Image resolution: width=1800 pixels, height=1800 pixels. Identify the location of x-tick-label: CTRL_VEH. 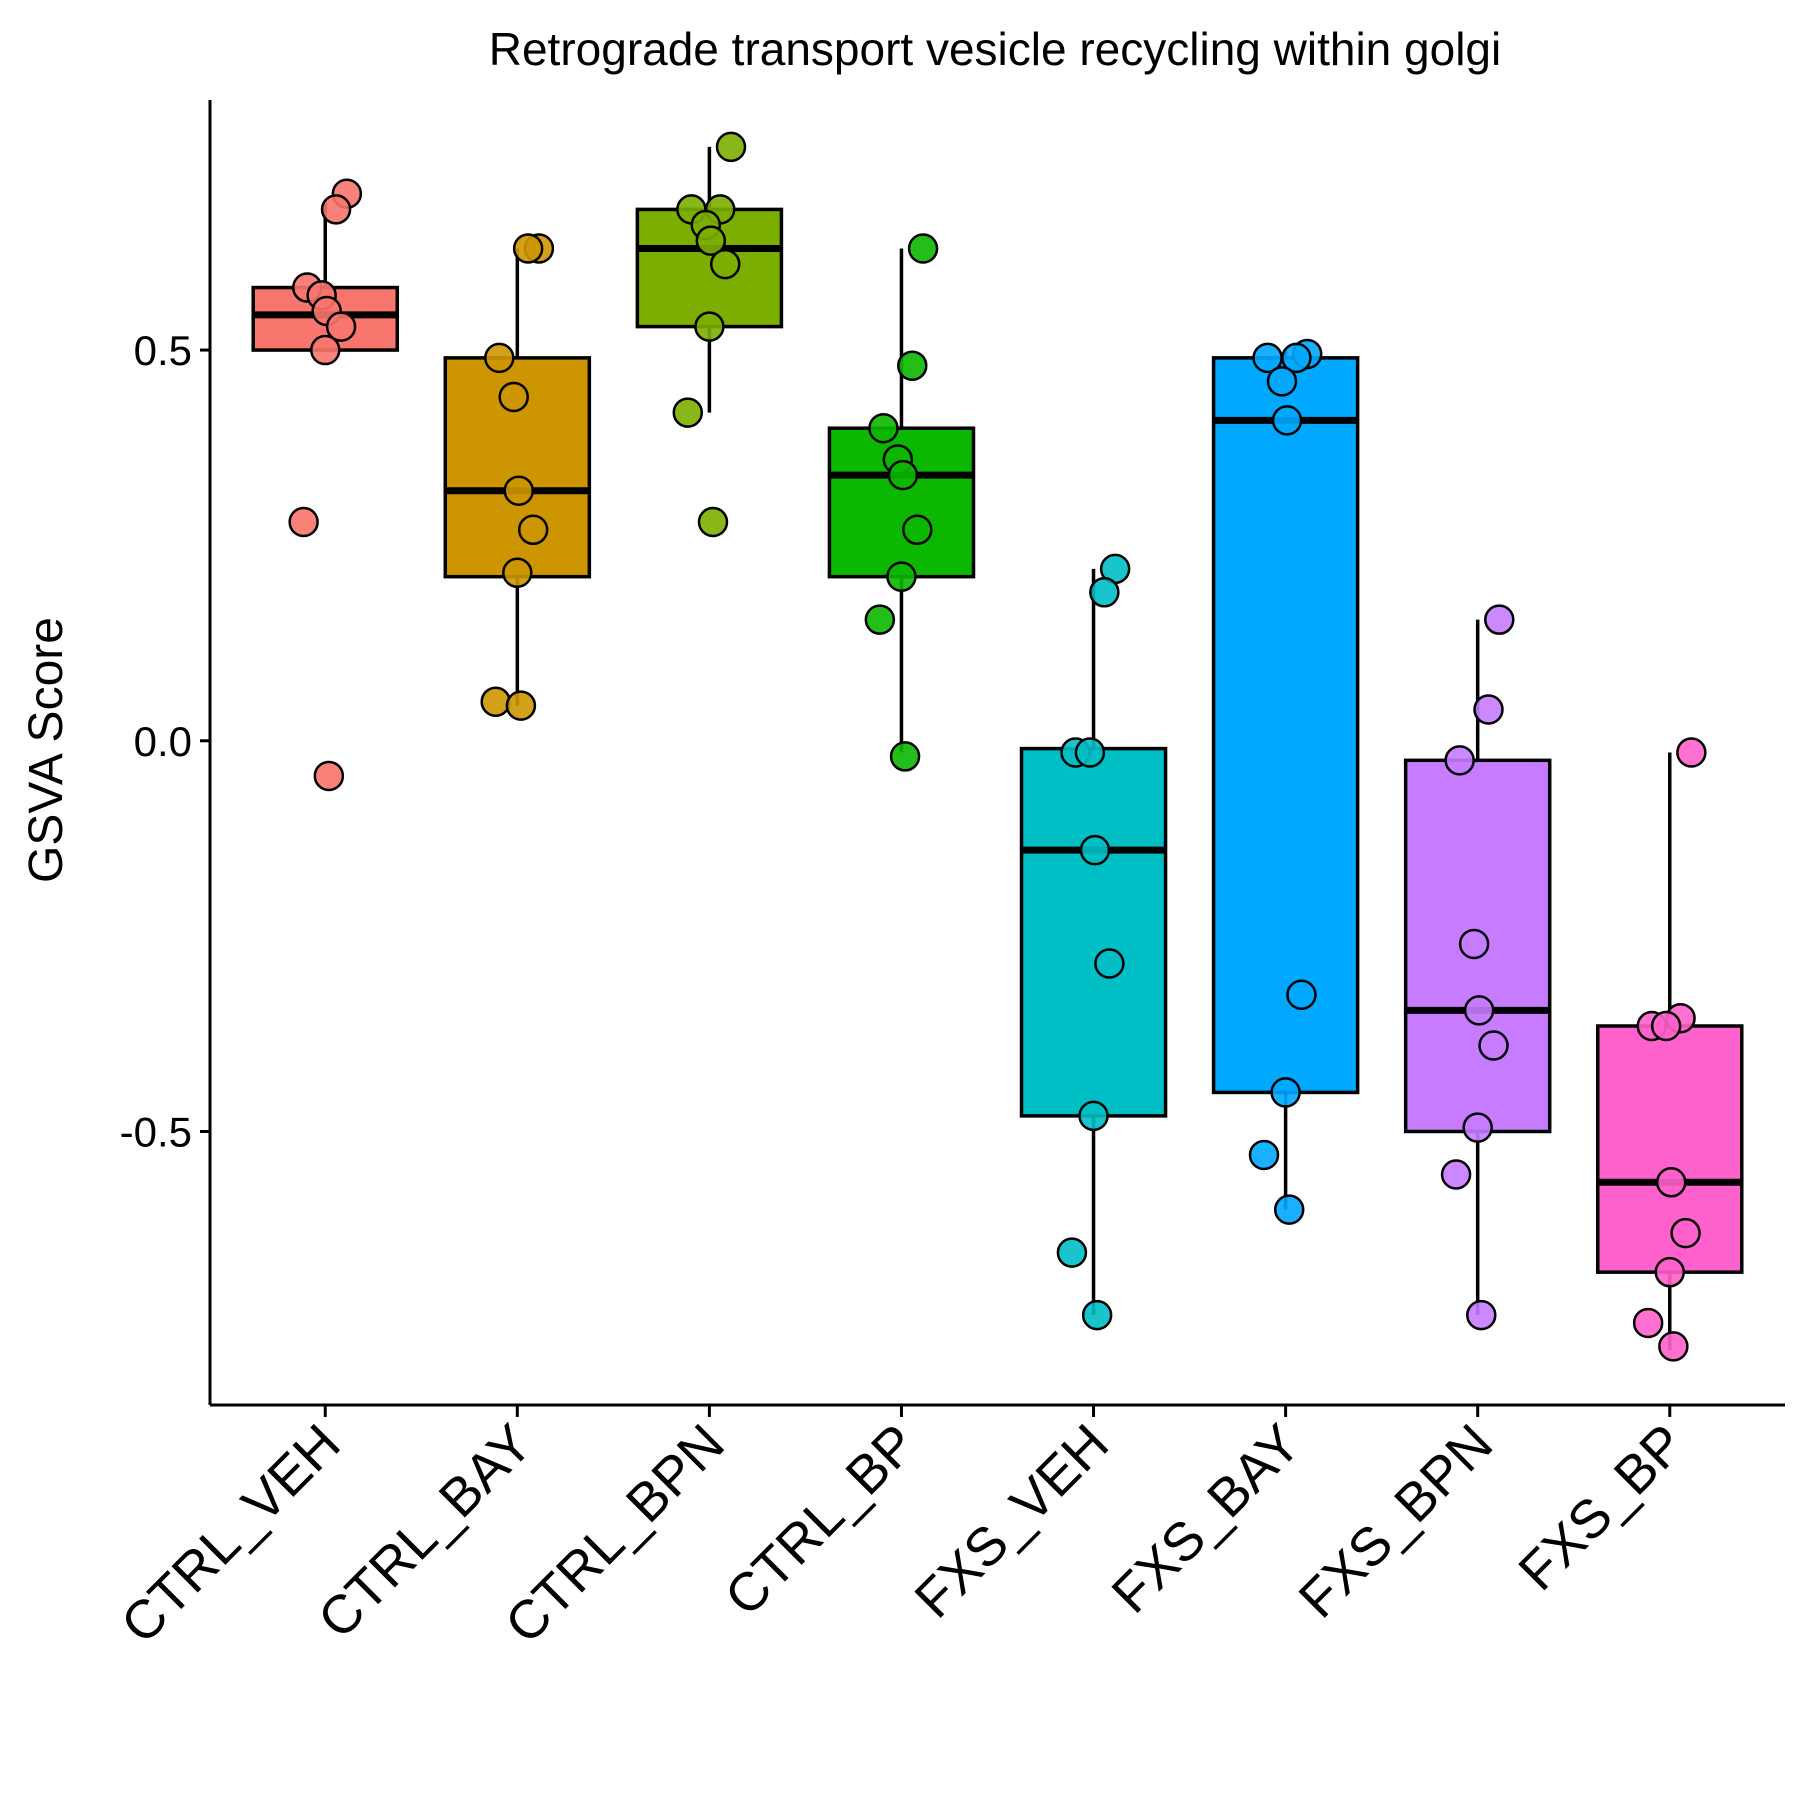
(231, 1534).